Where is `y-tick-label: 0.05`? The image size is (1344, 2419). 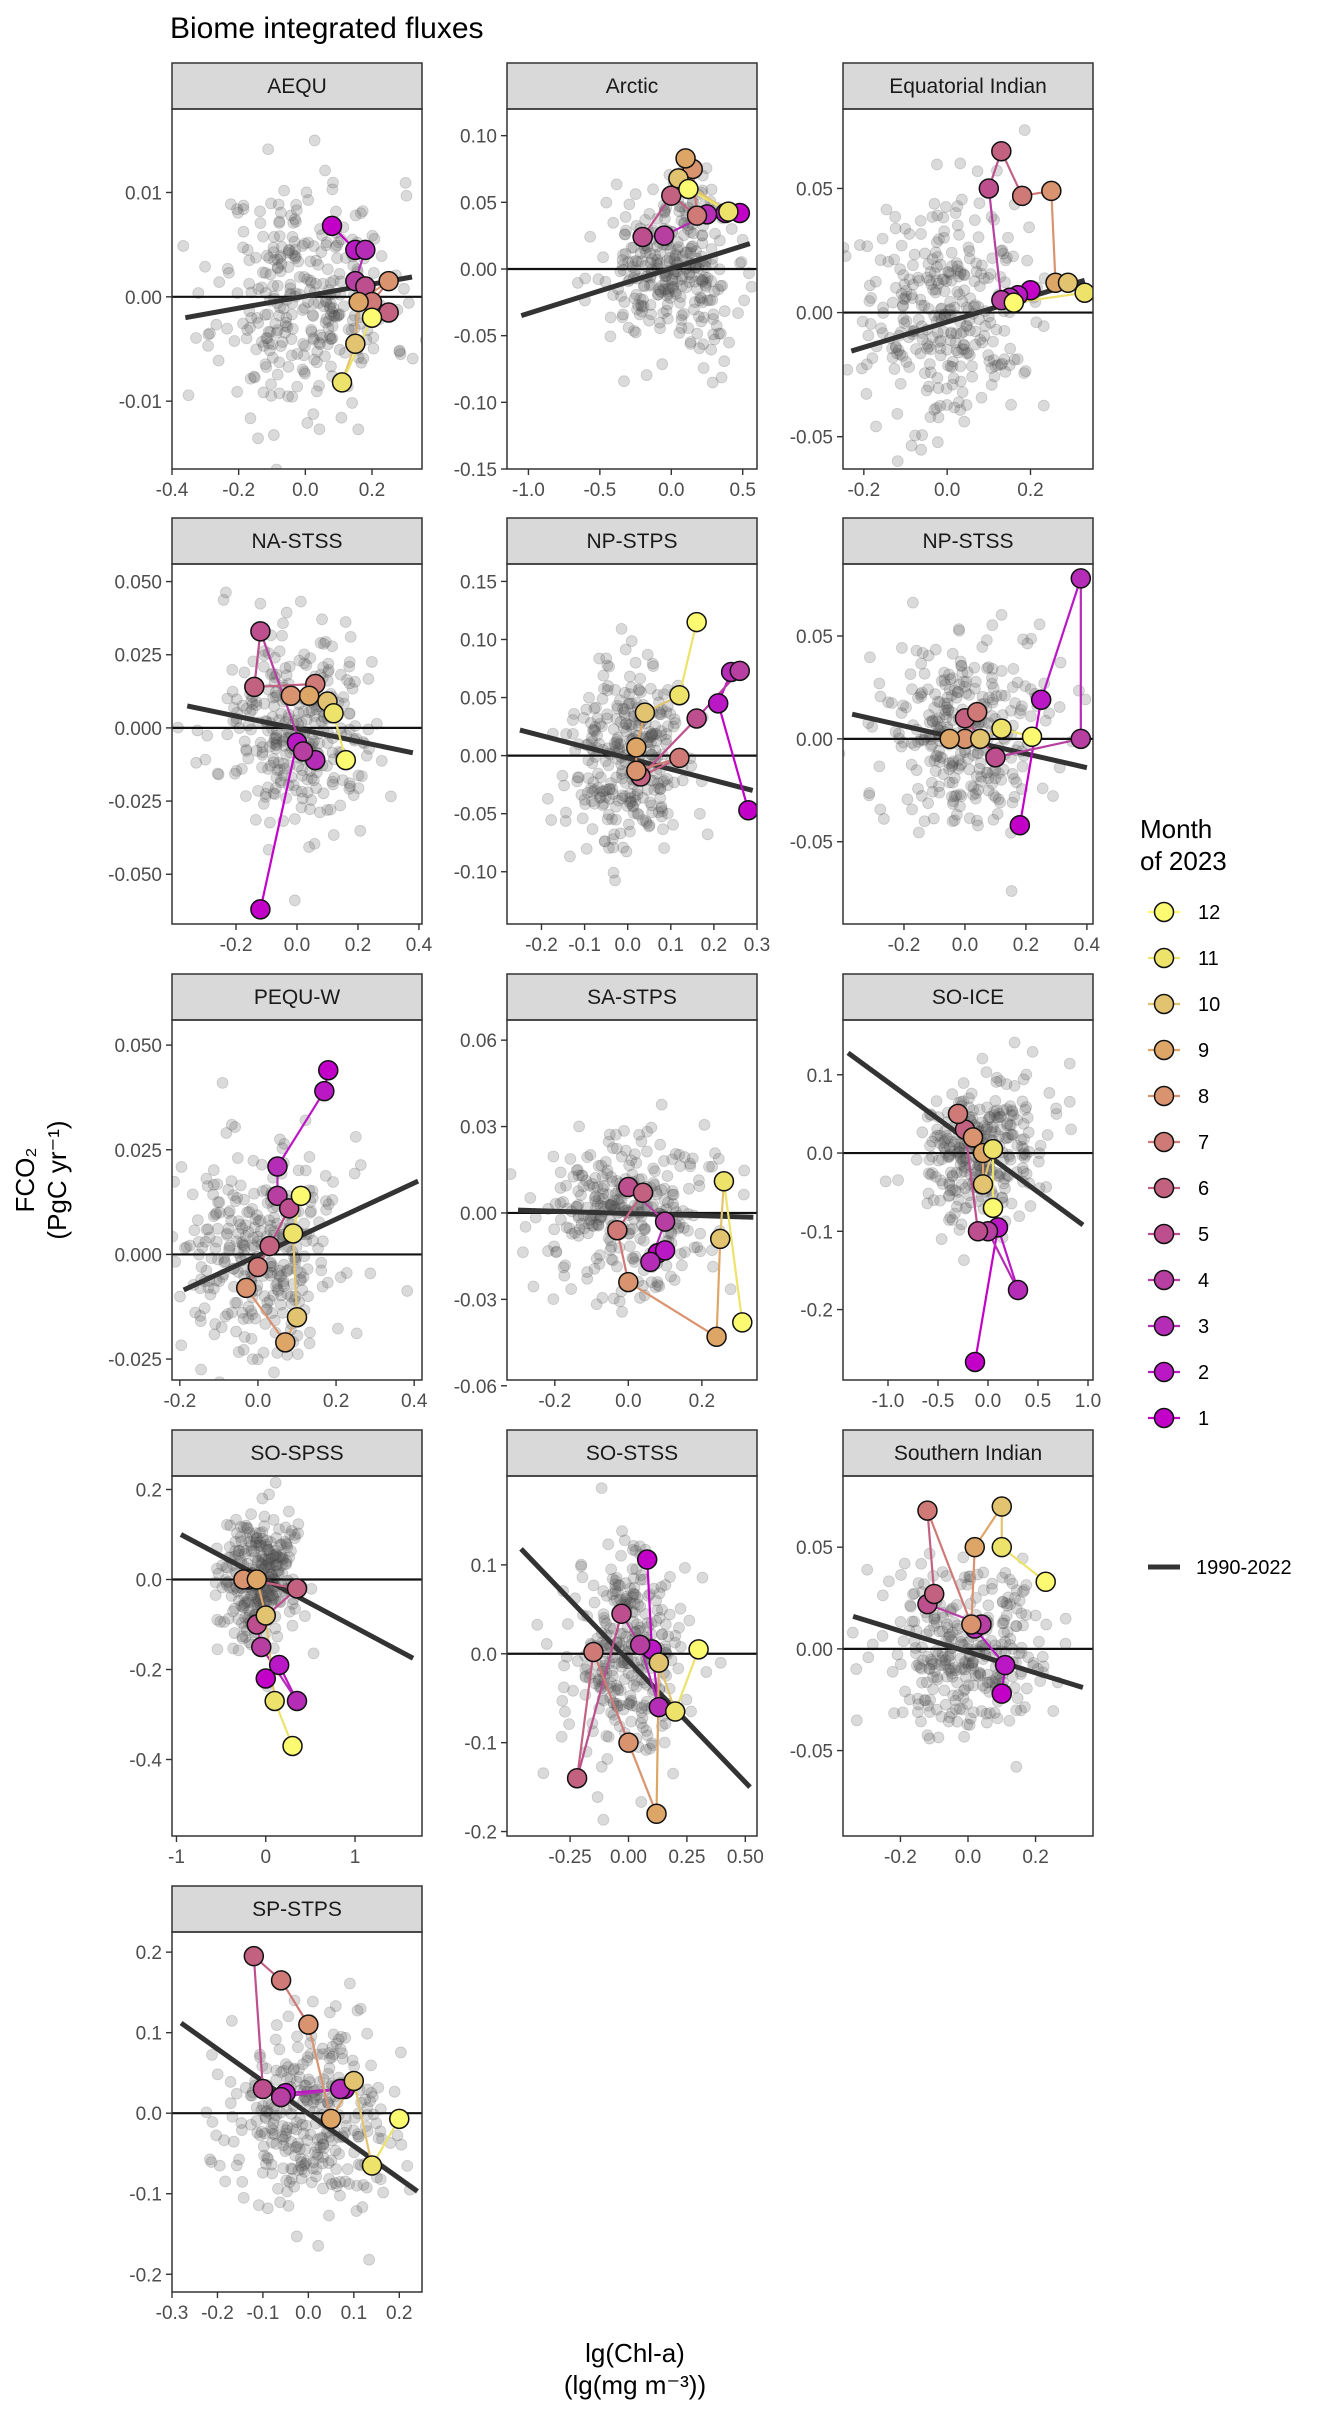 y-tick-label: 0.05 is located at coordinates (814, 189).